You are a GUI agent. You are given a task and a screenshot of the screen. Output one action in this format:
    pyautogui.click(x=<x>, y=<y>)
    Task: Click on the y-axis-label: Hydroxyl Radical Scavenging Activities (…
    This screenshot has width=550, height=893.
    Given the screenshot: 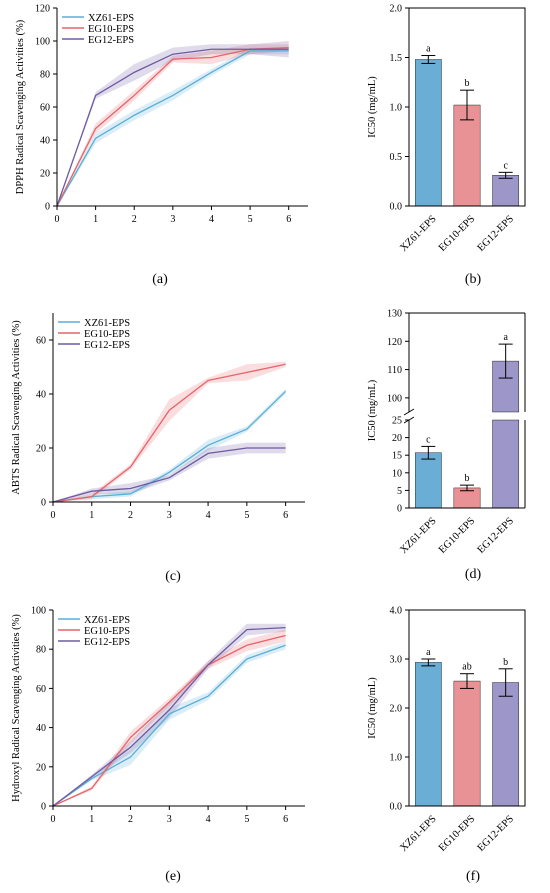 What is the action you would take?
    pyautogui.click(x=16, y=708)
    